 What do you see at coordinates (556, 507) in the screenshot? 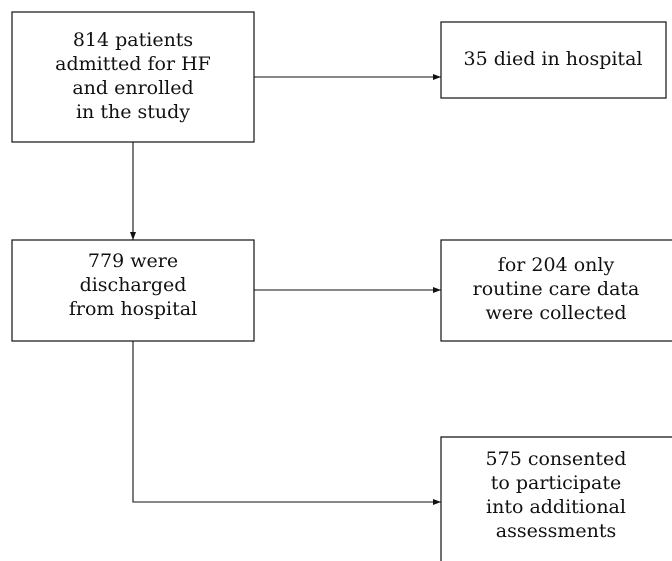
I see `node-label: into additional` at bounding box center [556, 507].